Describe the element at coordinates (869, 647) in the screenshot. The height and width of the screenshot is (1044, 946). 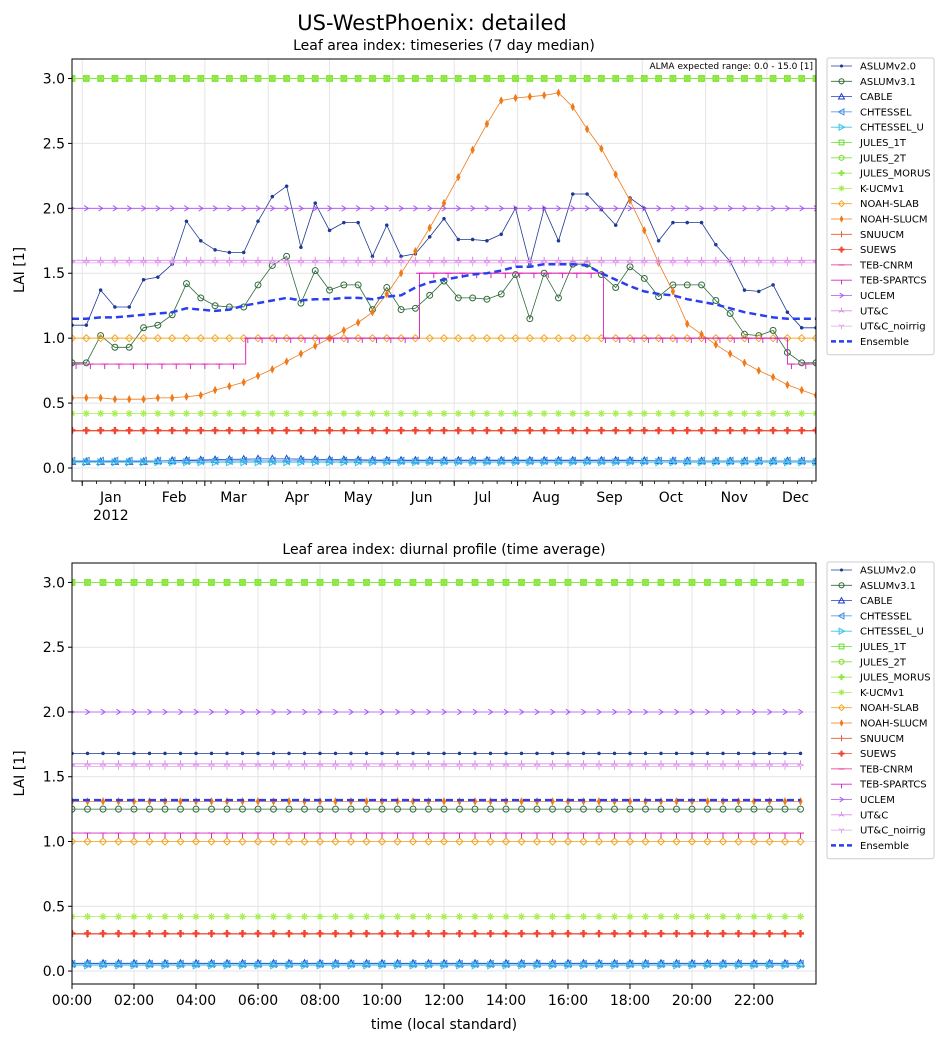
I see `legend-item-jules-1t: JULES_1T` at that location.